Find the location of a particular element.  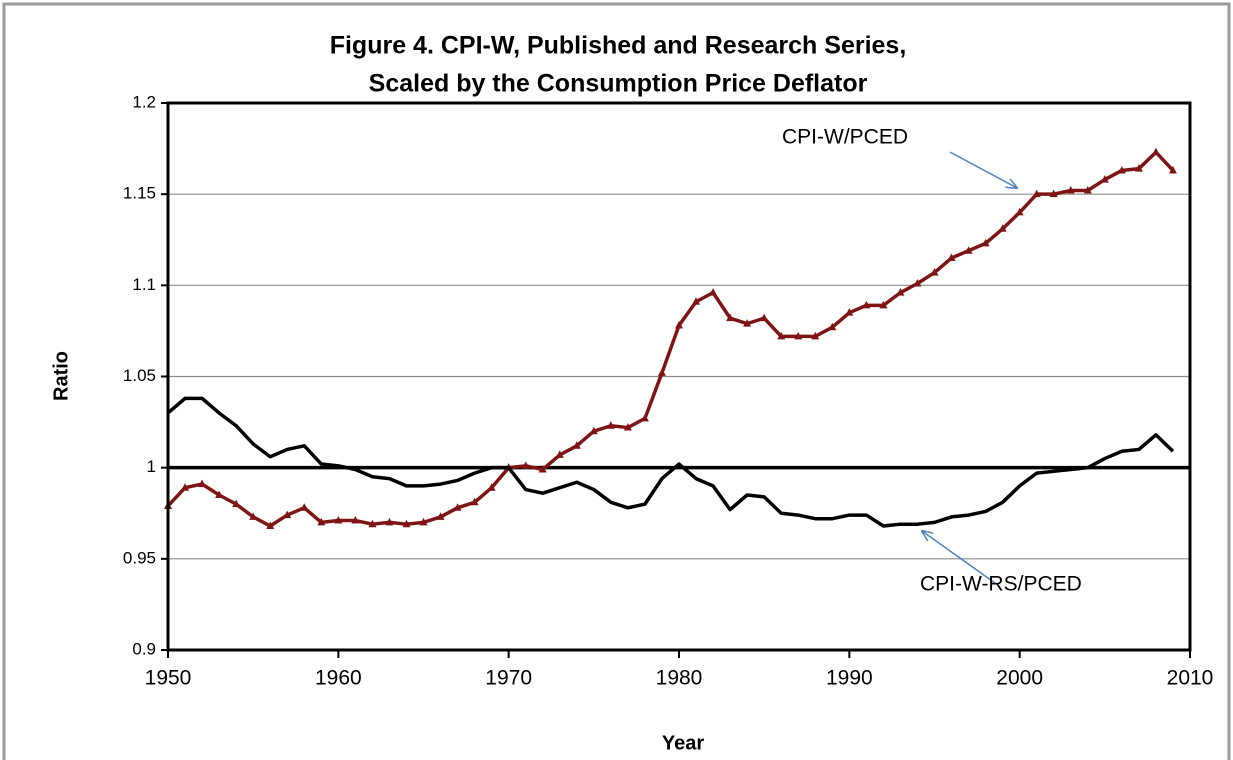

y-tick-label: 1.15 is located at coordinates (139, 193).